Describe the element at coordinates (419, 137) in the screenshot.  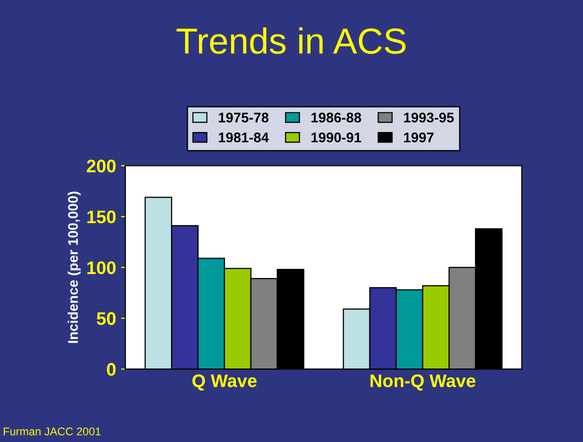
I see `legend-label: 1997` at that location.